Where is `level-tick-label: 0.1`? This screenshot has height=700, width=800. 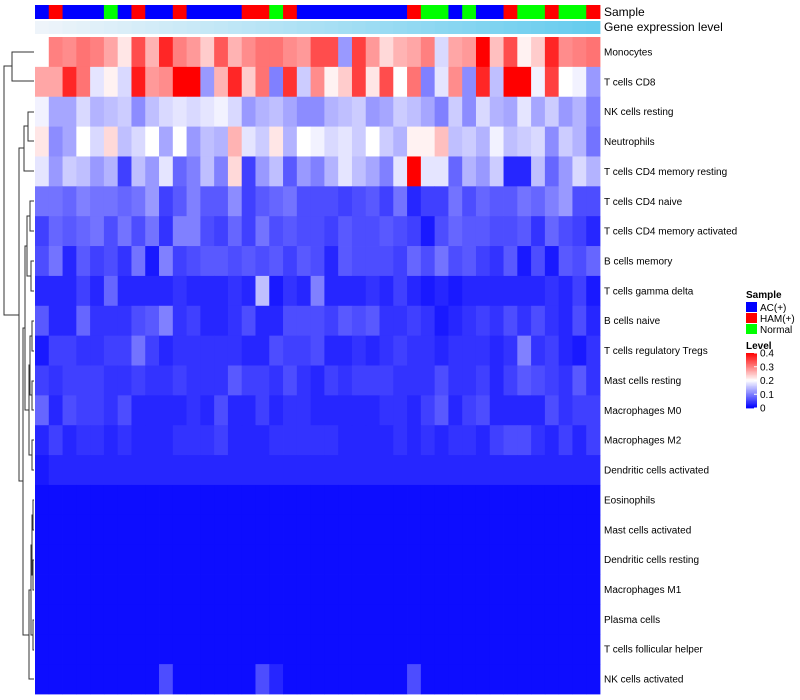 level-tick-label: 0.1 is located at coordinates (767, 395).